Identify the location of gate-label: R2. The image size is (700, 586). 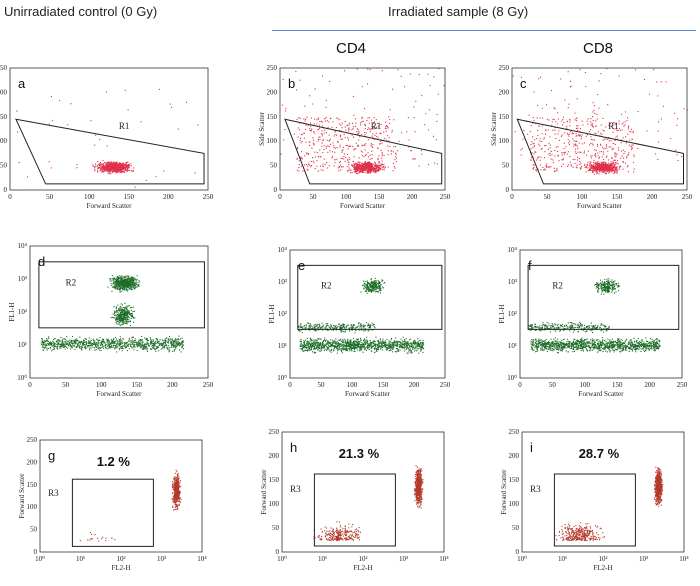
(326, 285).